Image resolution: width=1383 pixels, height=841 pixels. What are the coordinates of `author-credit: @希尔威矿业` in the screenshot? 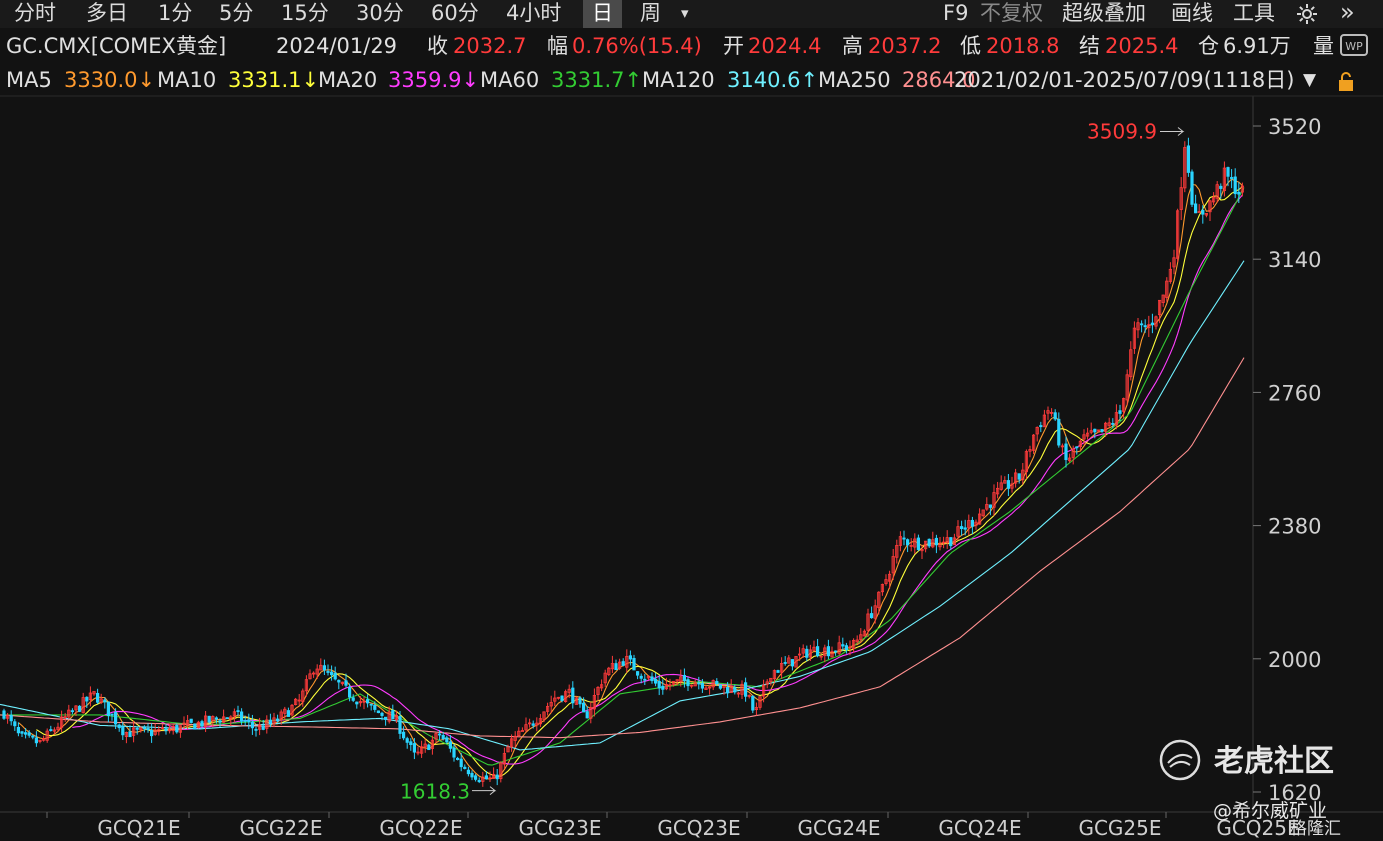 It's located at (1270, 811).